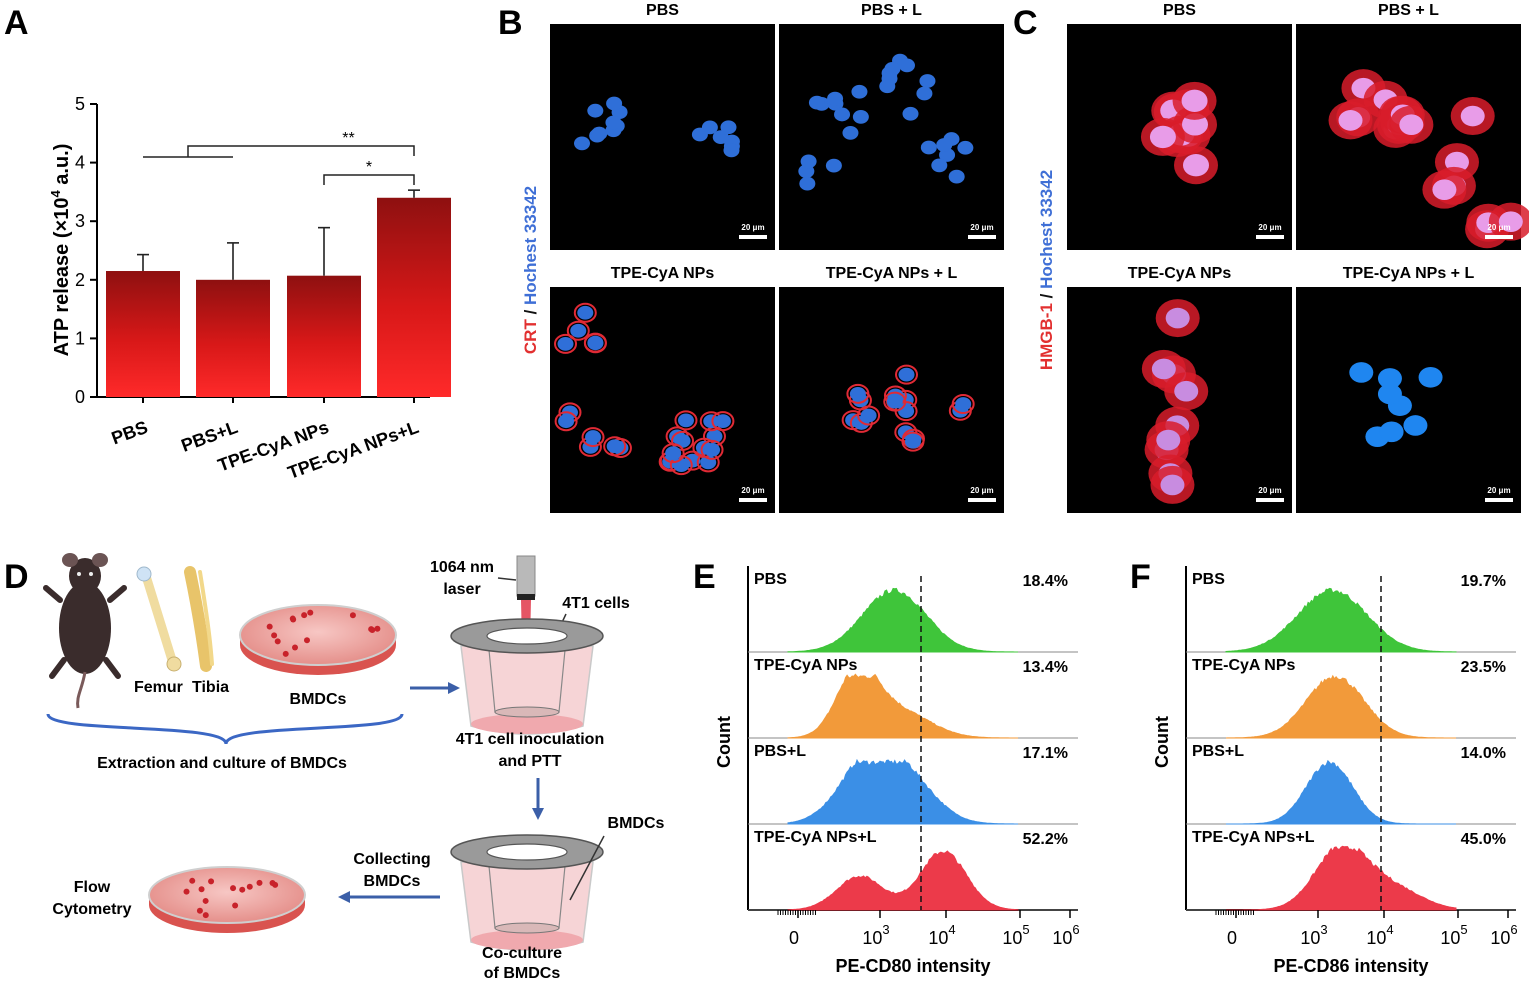 The height and width of the screenshot is (982, 1529). Describe the element at coordinates (527, 892) in the screenshot. I see `coculture-transwell-icon` at that location.